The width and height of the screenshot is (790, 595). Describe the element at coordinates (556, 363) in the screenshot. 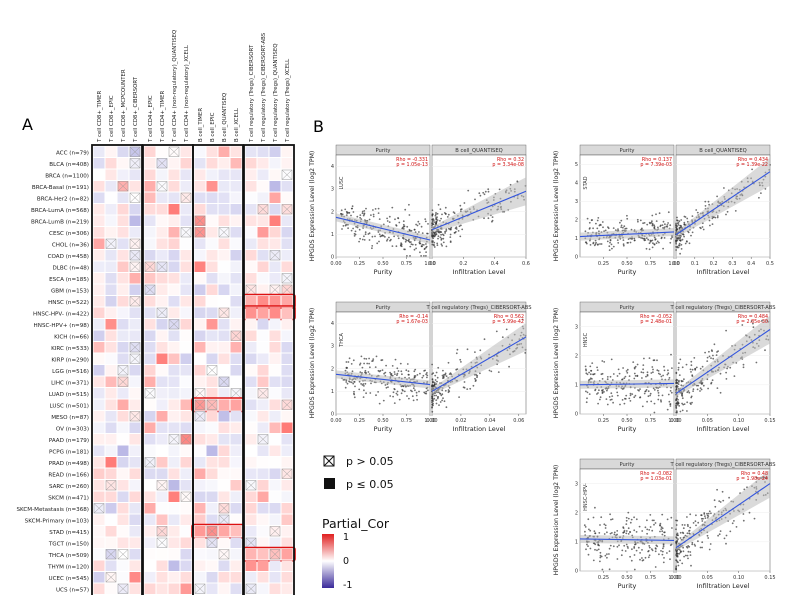

I see `y-axis-title: HPGDS Expression Level (log2 TPM)` at that location.